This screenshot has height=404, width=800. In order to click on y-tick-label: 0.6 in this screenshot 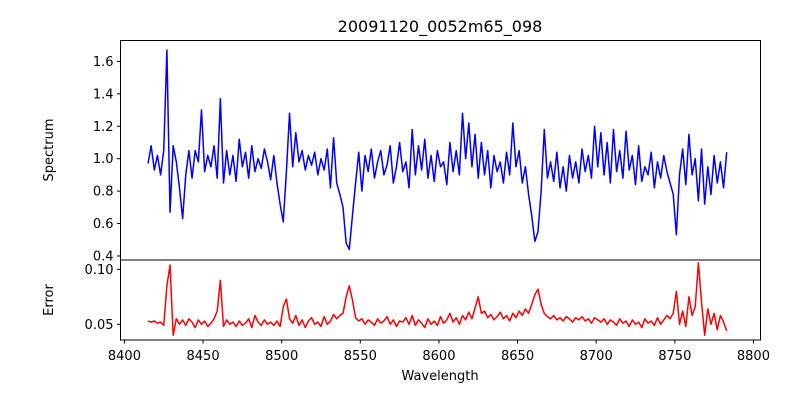, I will do `click(103, 224)`.